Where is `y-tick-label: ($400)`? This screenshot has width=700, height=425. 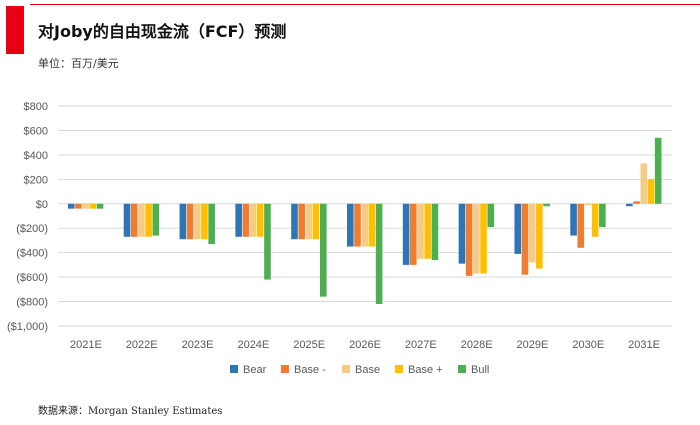
y-tick-label: ($400) is located at coordinates (32, 254).